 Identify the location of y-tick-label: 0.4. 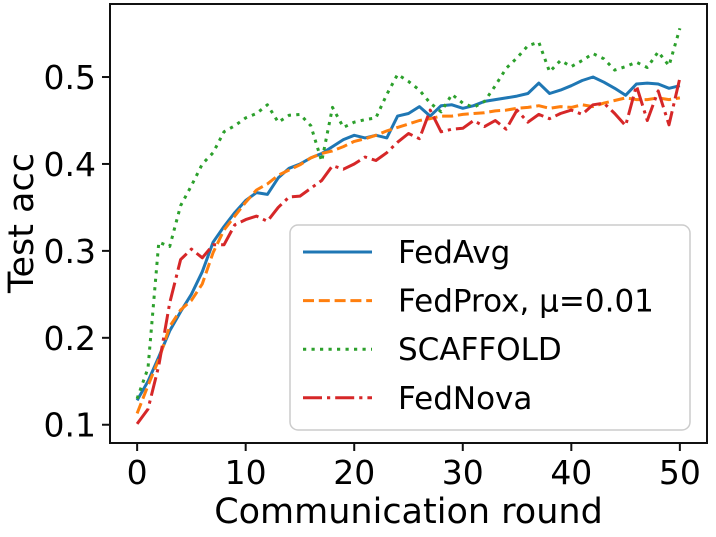
(70, 164).